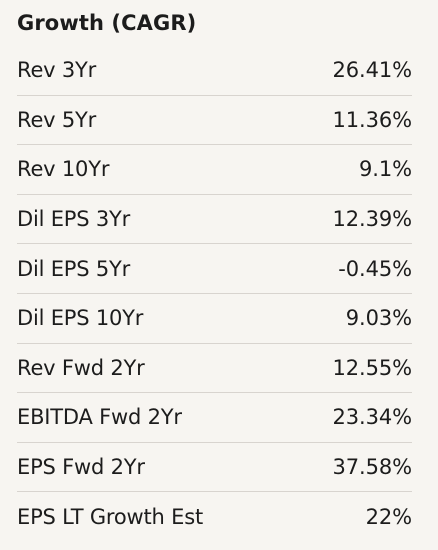 This screenshot has width=438, height=550. Describe the element at coordinates (214, 220) in the screenshot. I see `metric-row-dil-eps-3yr: Dil EPS 3Yr 12.39%` at that location.